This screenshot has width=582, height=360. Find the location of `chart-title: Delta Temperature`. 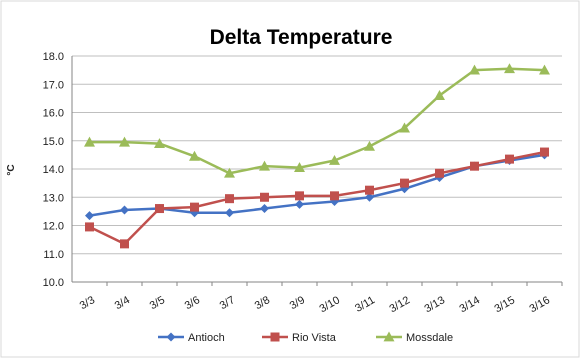

chart-title: Delta Temperature is located at coordinates (301, 37).